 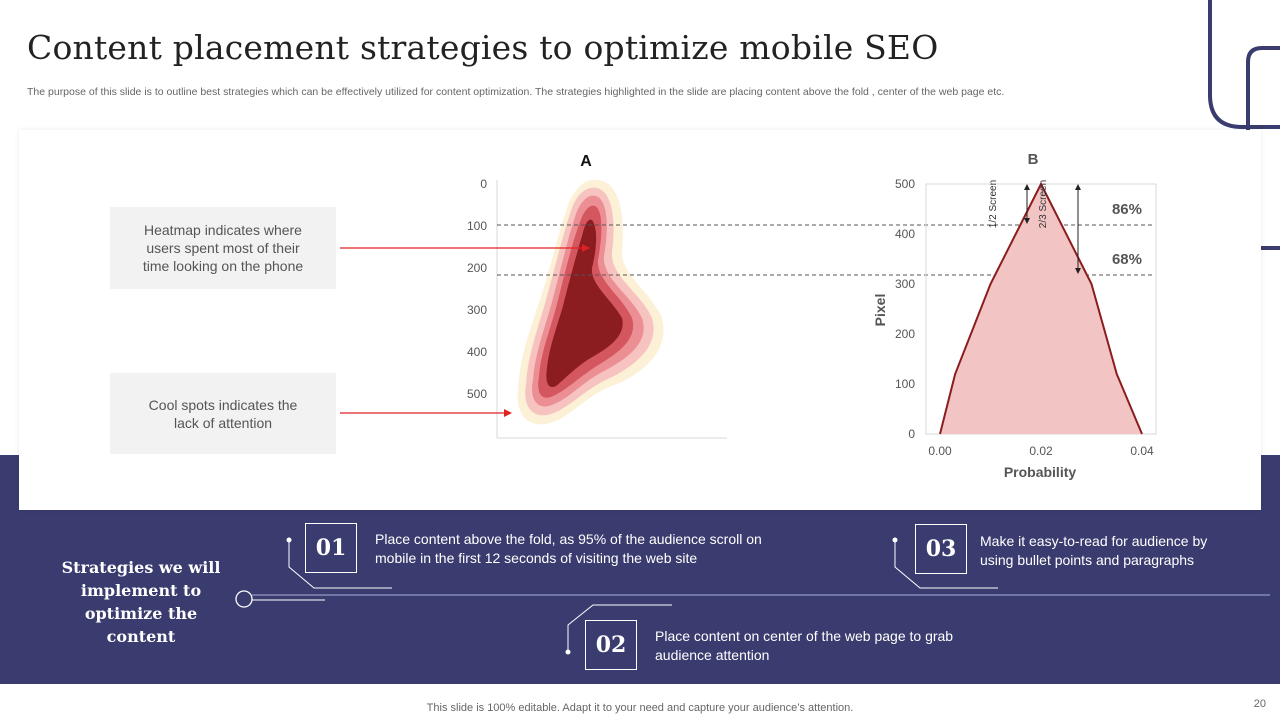 I want to click on heatmap-chart-title: A, so click(x=586, y=161).